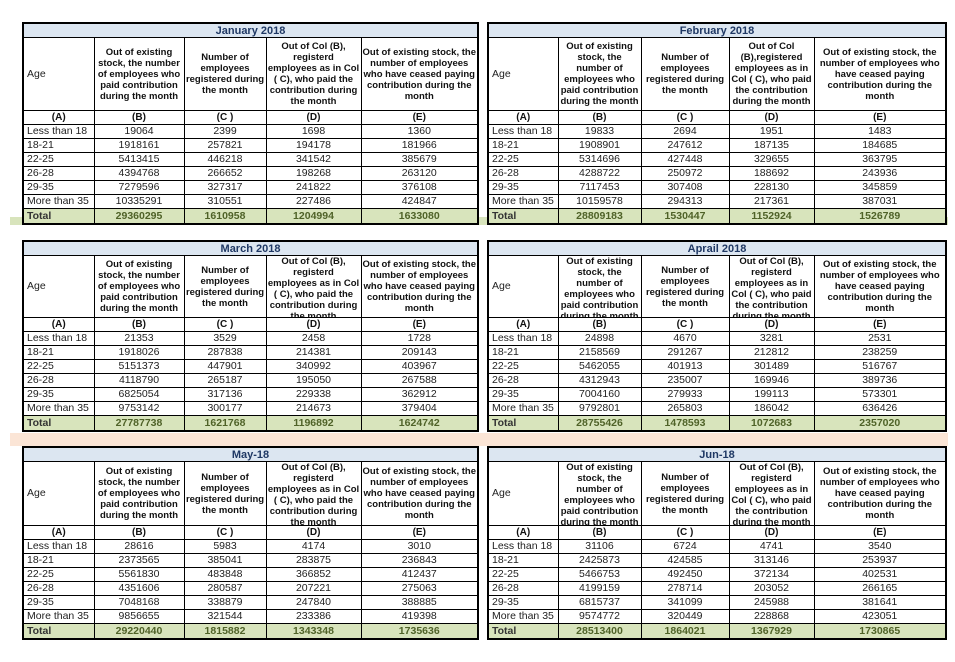 The image size is (955, 662). What do you see at coordinates (419, 173) in the screenshot?
I see `value-cell: 263120` at bounding box center [419, 173].